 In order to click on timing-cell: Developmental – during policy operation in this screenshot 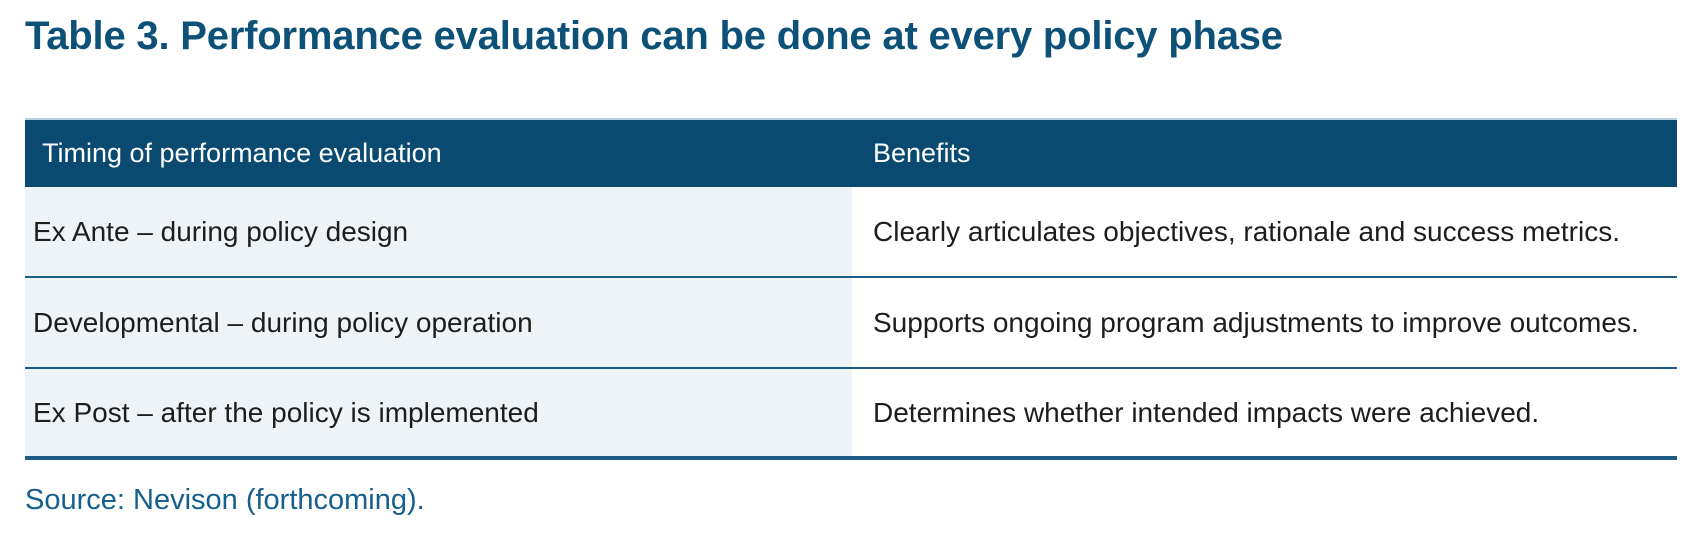, I will do `click(438, 322)`.